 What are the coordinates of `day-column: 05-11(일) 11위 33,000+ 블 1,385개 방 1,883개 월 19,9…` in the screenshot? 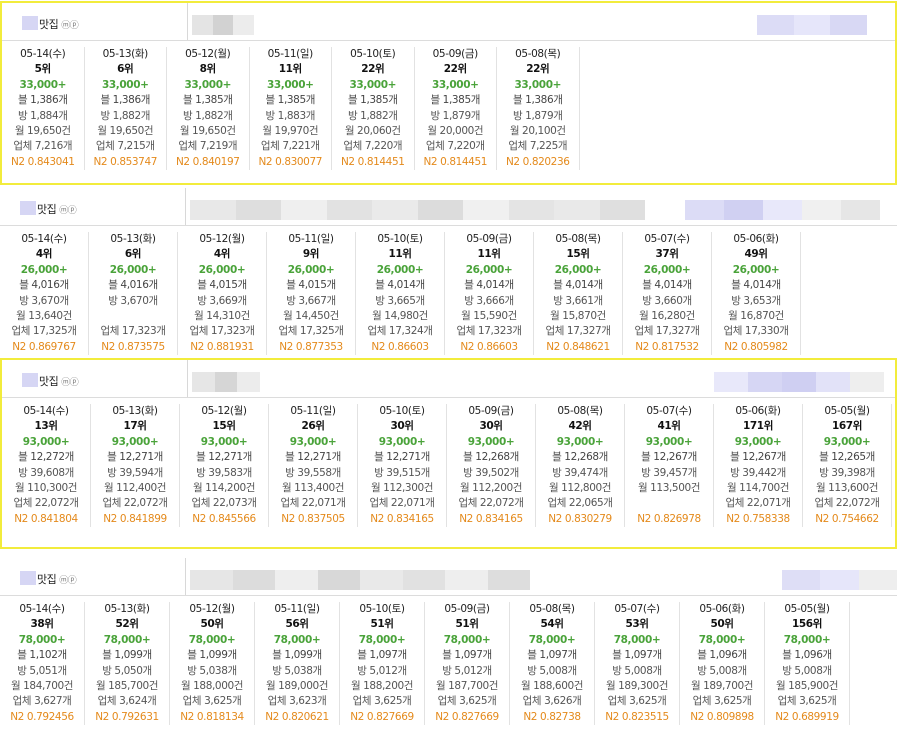 It's located at (291, 109).